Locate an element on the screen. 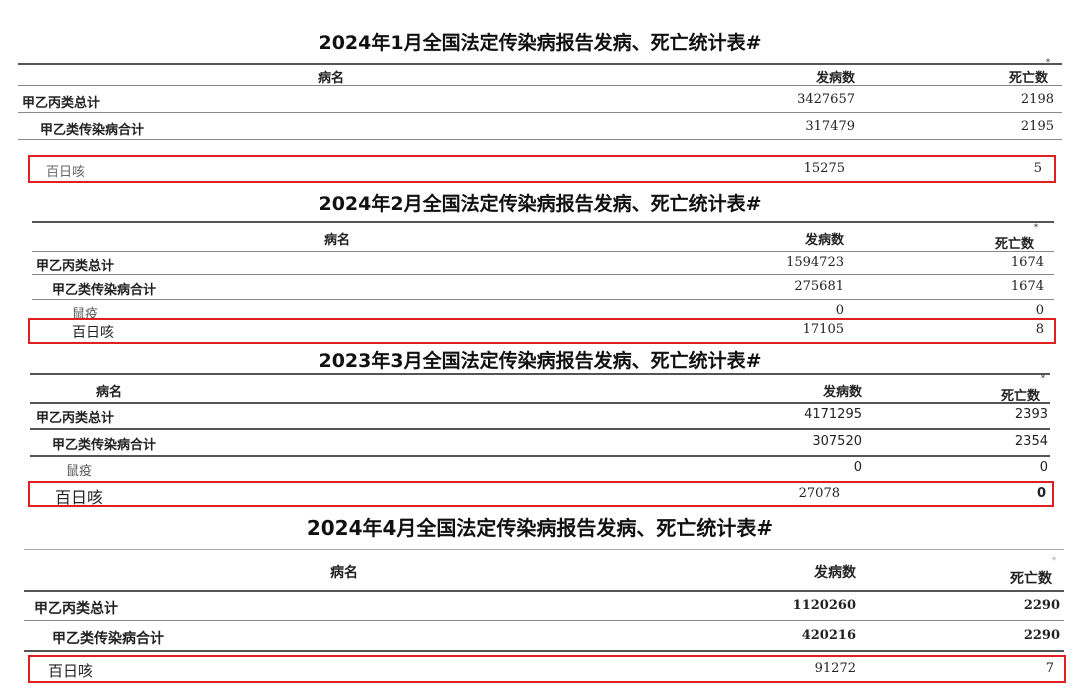  row-cases: 1594723 is located at coordinates (815, 262).